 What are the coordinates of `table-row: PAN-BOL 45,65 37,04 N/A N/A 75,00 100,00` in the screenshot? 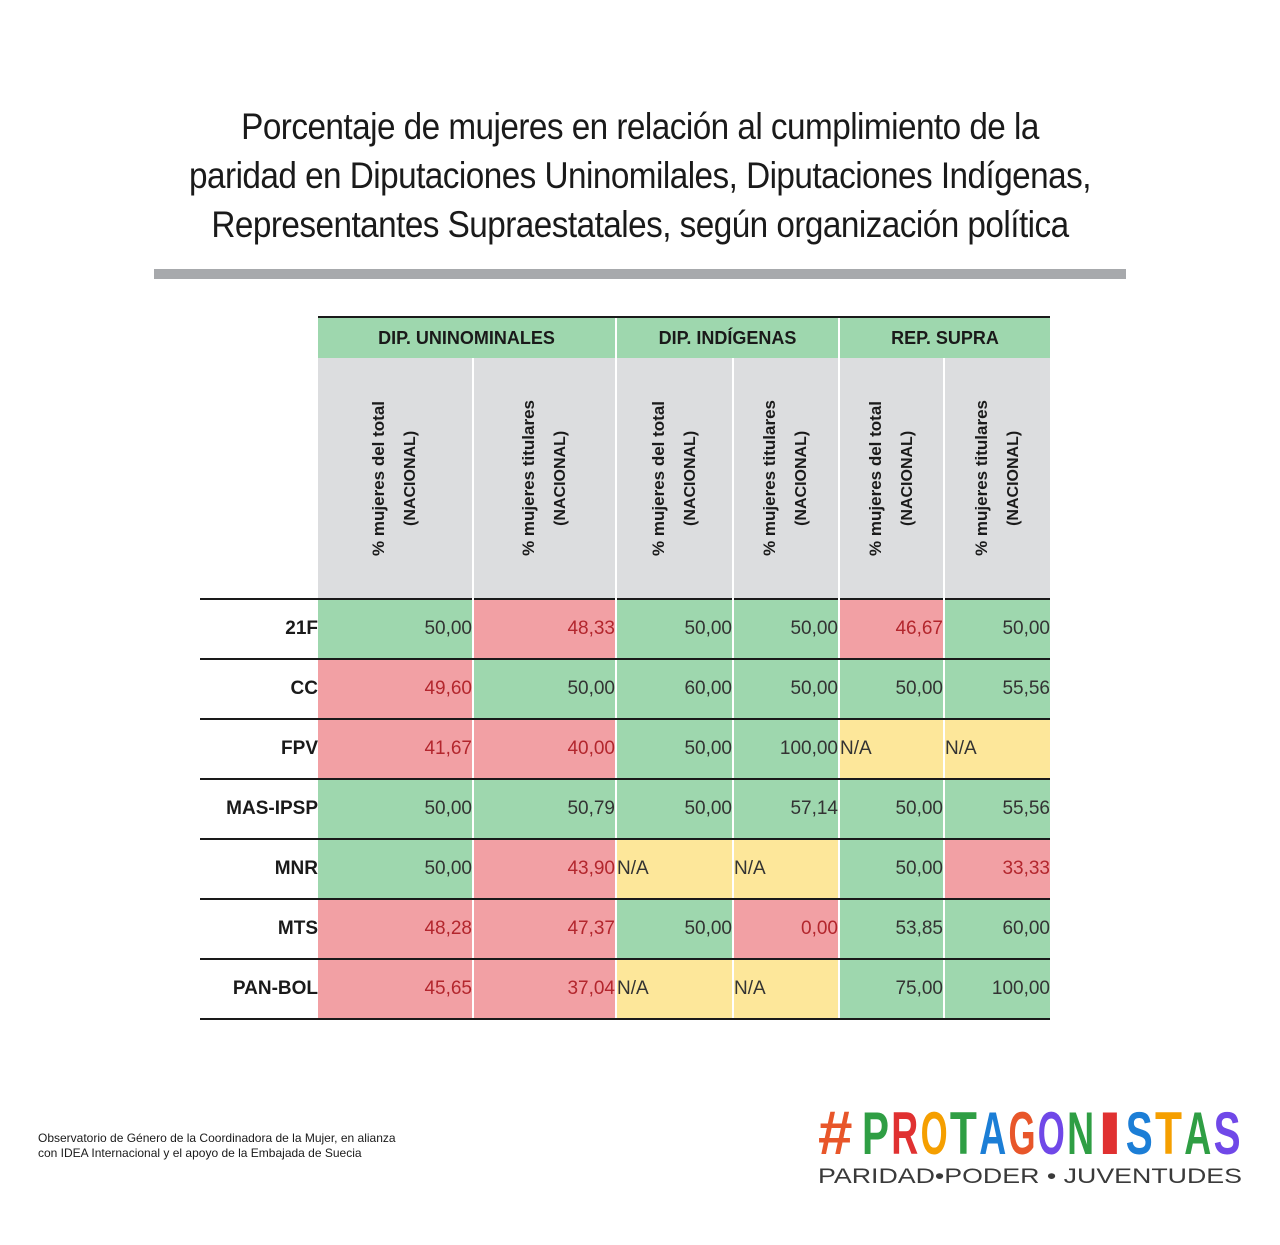 It's located at (625, 989).